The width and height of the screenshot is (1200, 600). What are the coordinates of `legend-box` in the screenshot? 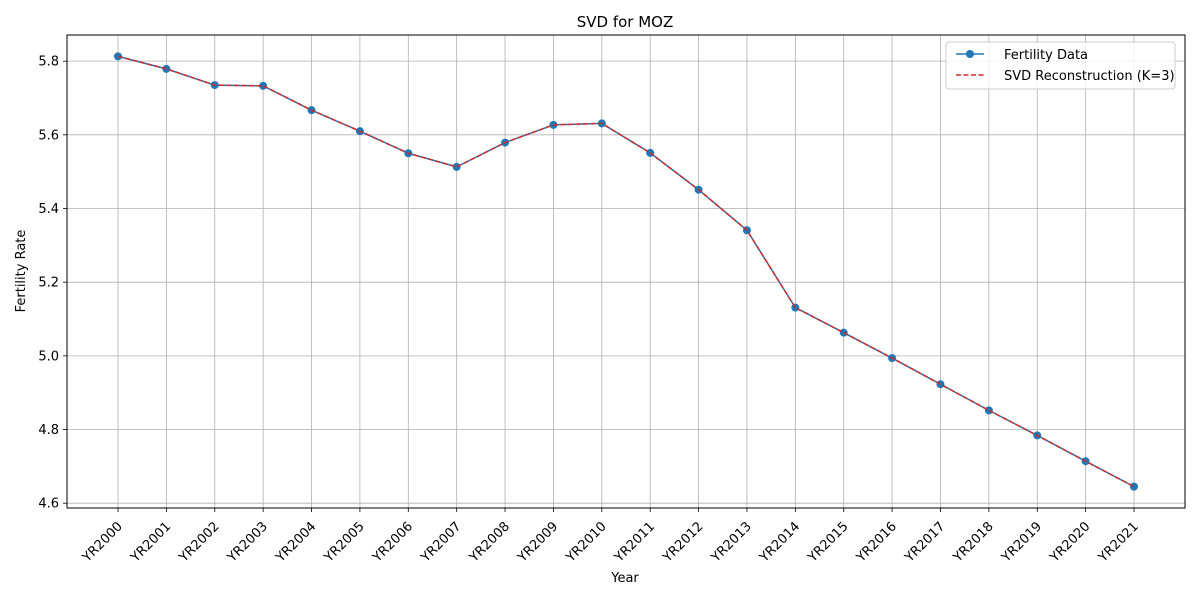 It's located at (1060, 65).